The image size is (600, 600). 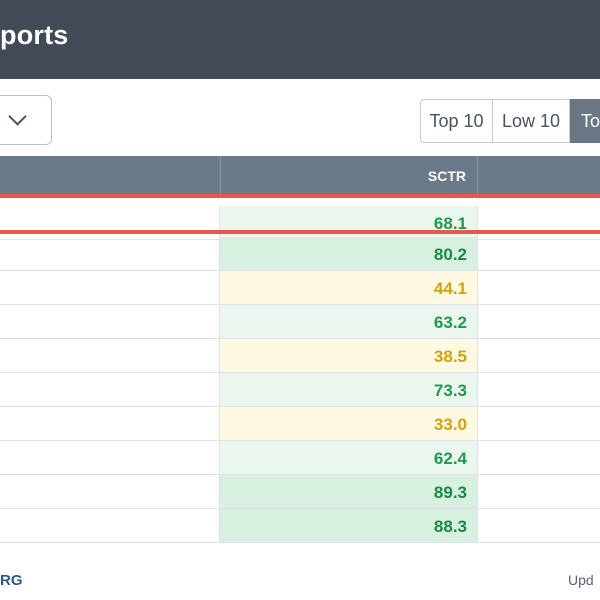 I want to click on update-text: Upd, so click(x=581, y=580).